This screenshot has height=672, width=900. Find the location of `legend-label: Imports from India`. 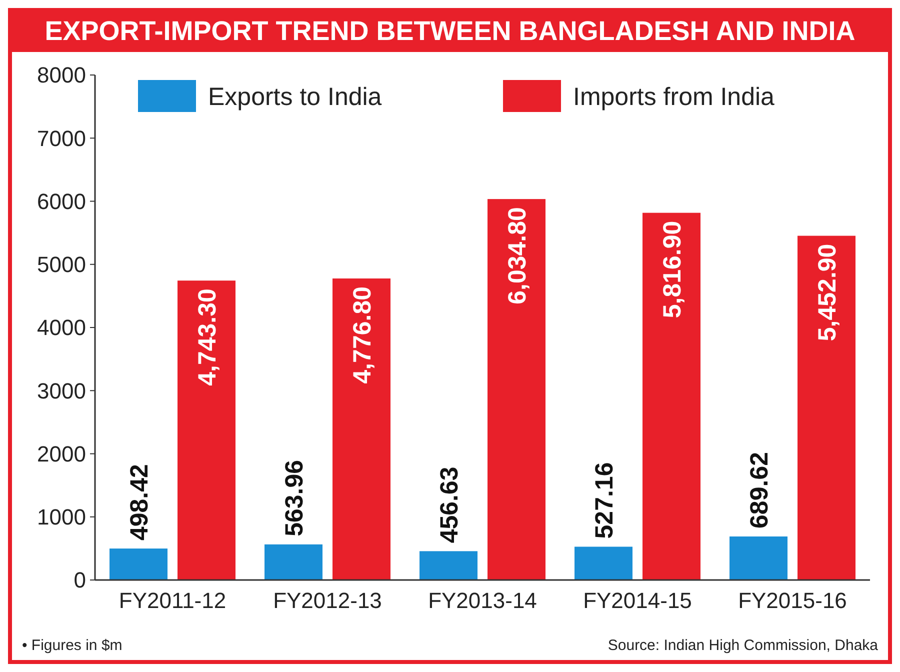

legend-label: Imports from India is located at coordinates (674, 96).